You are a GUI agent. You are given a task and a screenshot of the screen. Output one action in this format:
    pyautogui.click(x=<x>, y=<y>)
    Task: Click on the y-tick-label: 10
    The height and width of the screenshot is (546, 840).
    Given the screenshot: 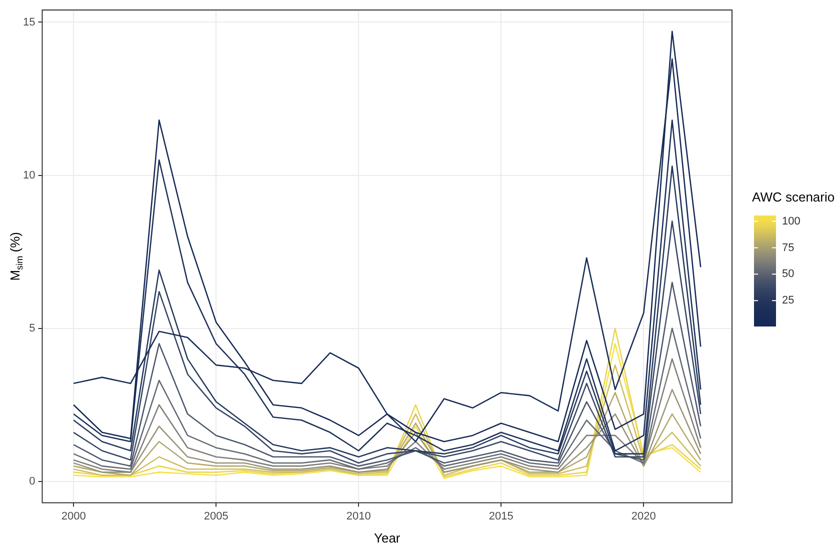 What is the action you would take?
    pyautogui.click(x=29, y=175)
    